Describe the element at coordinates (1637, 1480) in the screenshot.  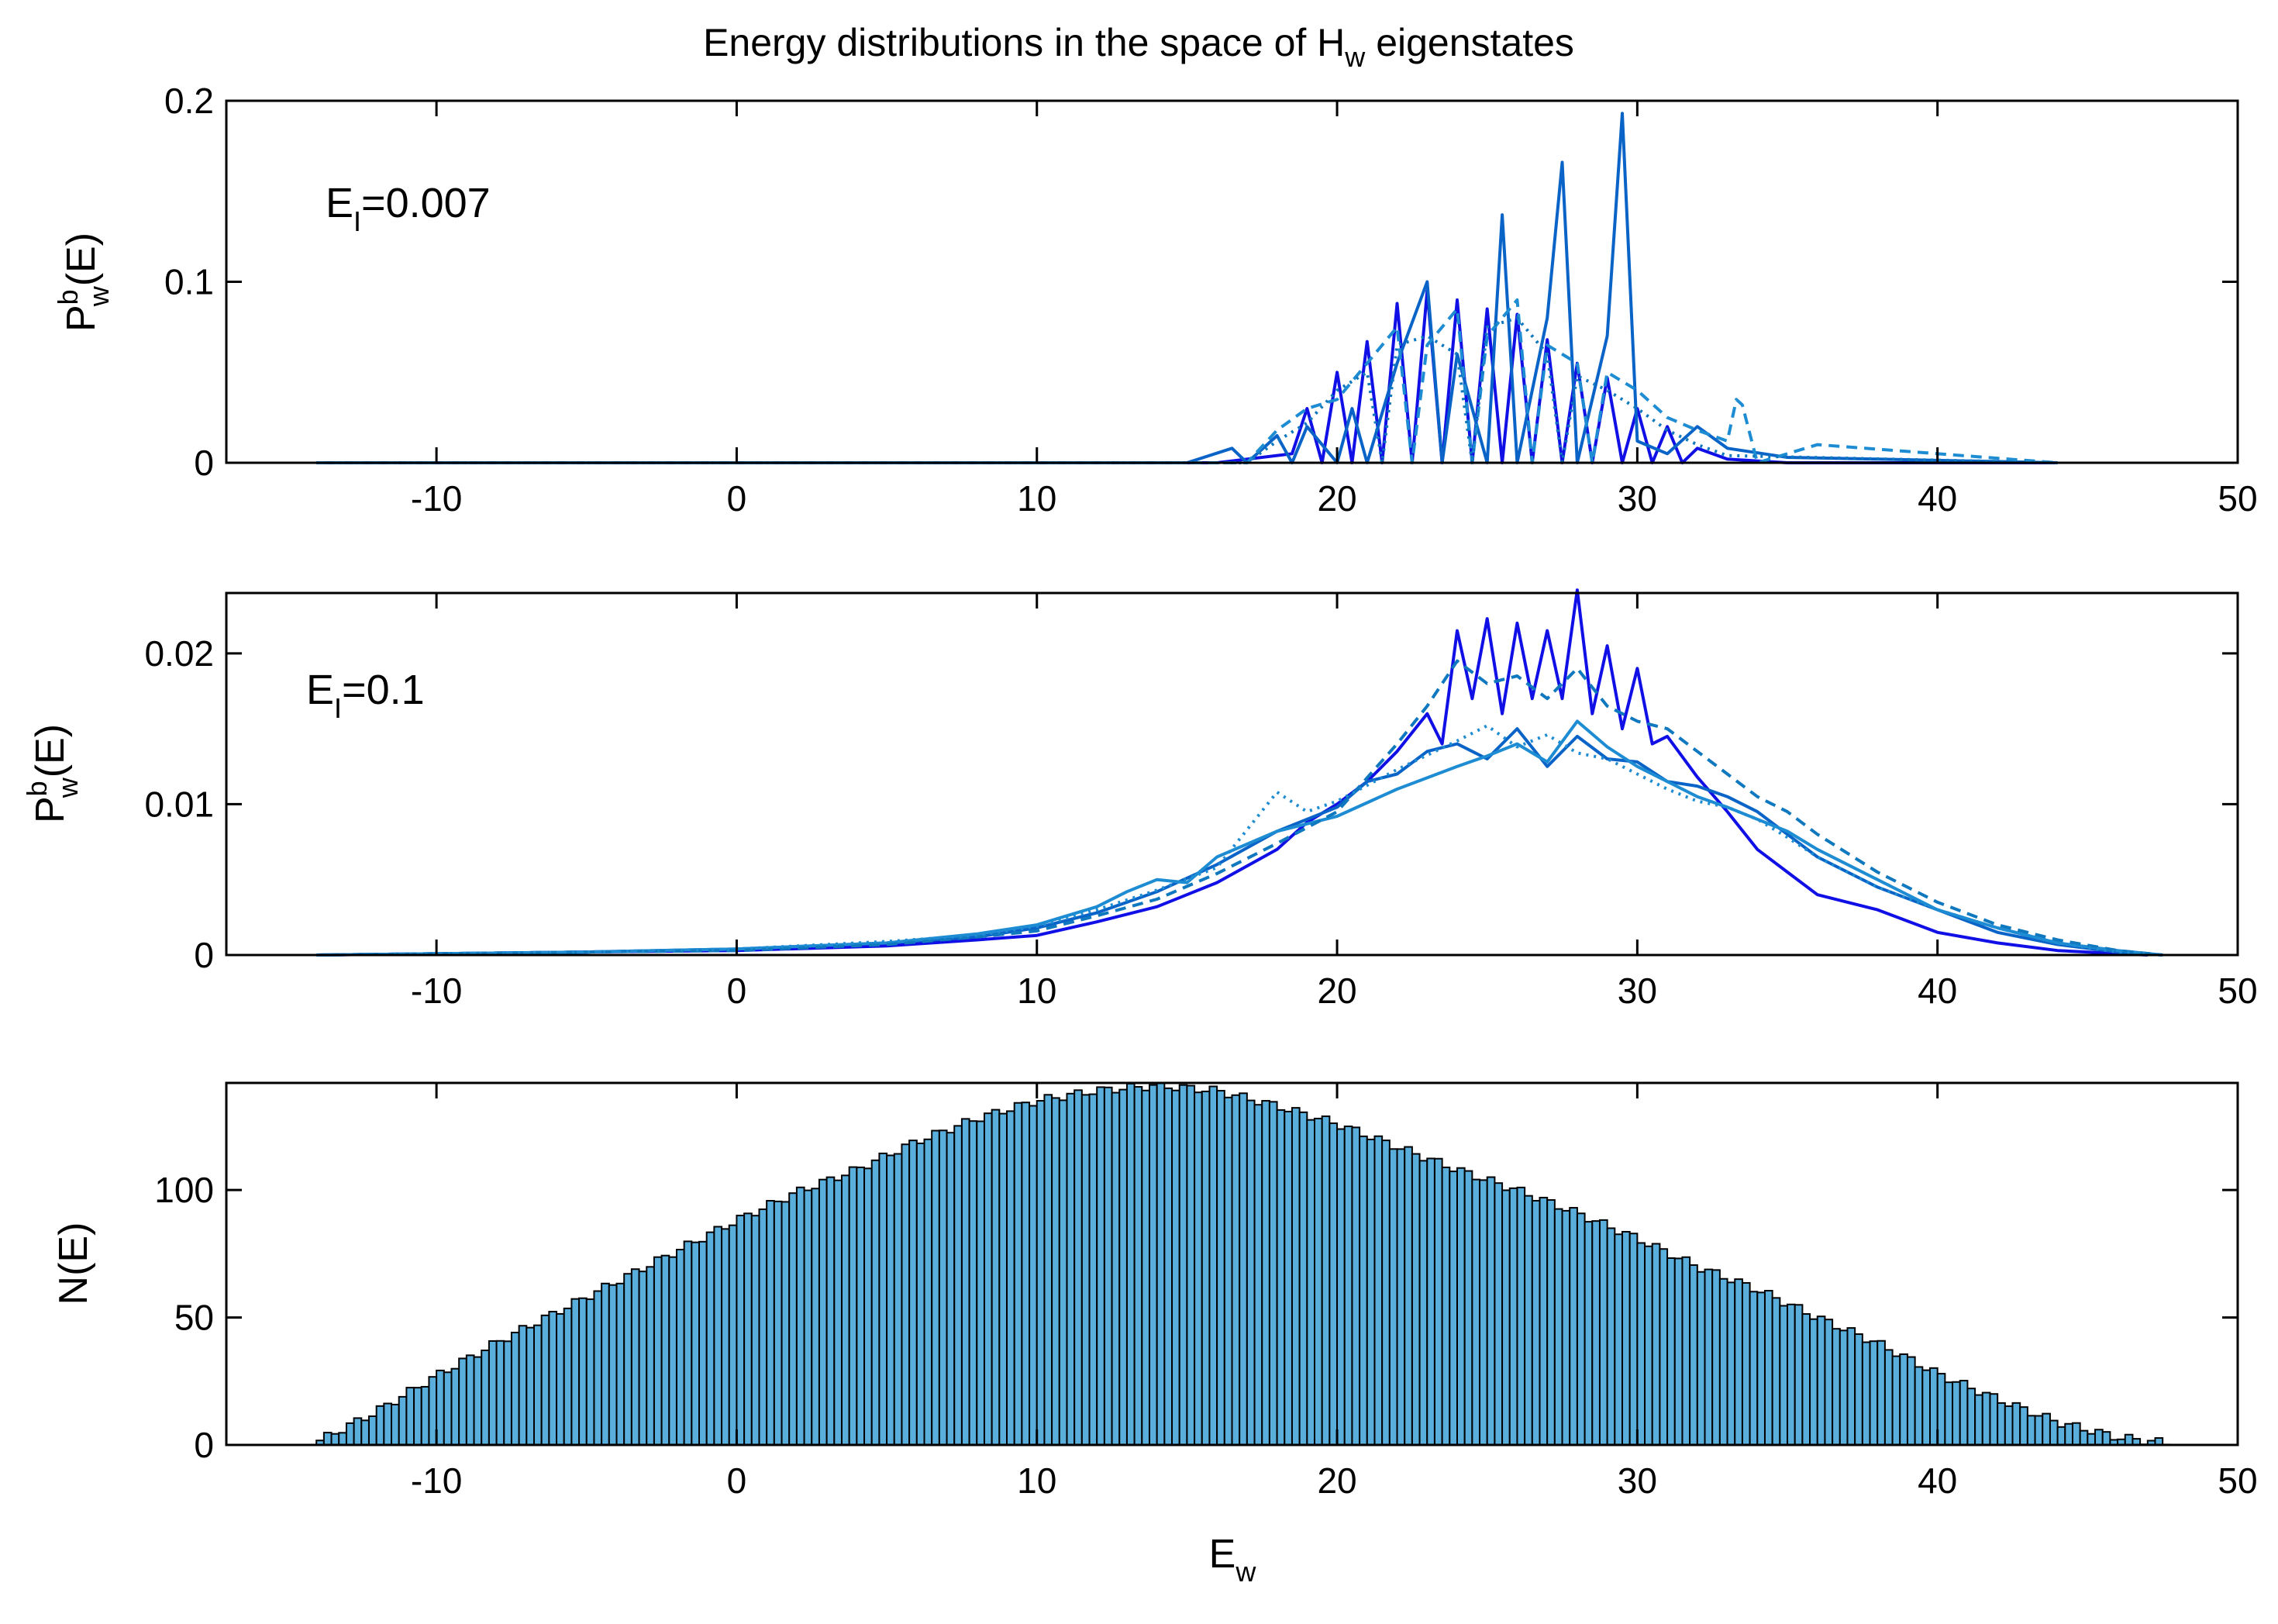
I see `x-tick-label: 30` at that location.